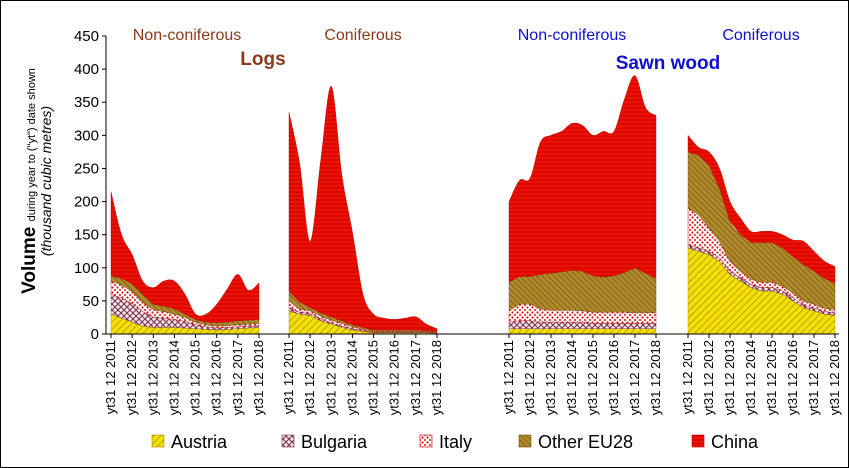  I want to click on legend-label-austria: Austria, so click(199, 442).